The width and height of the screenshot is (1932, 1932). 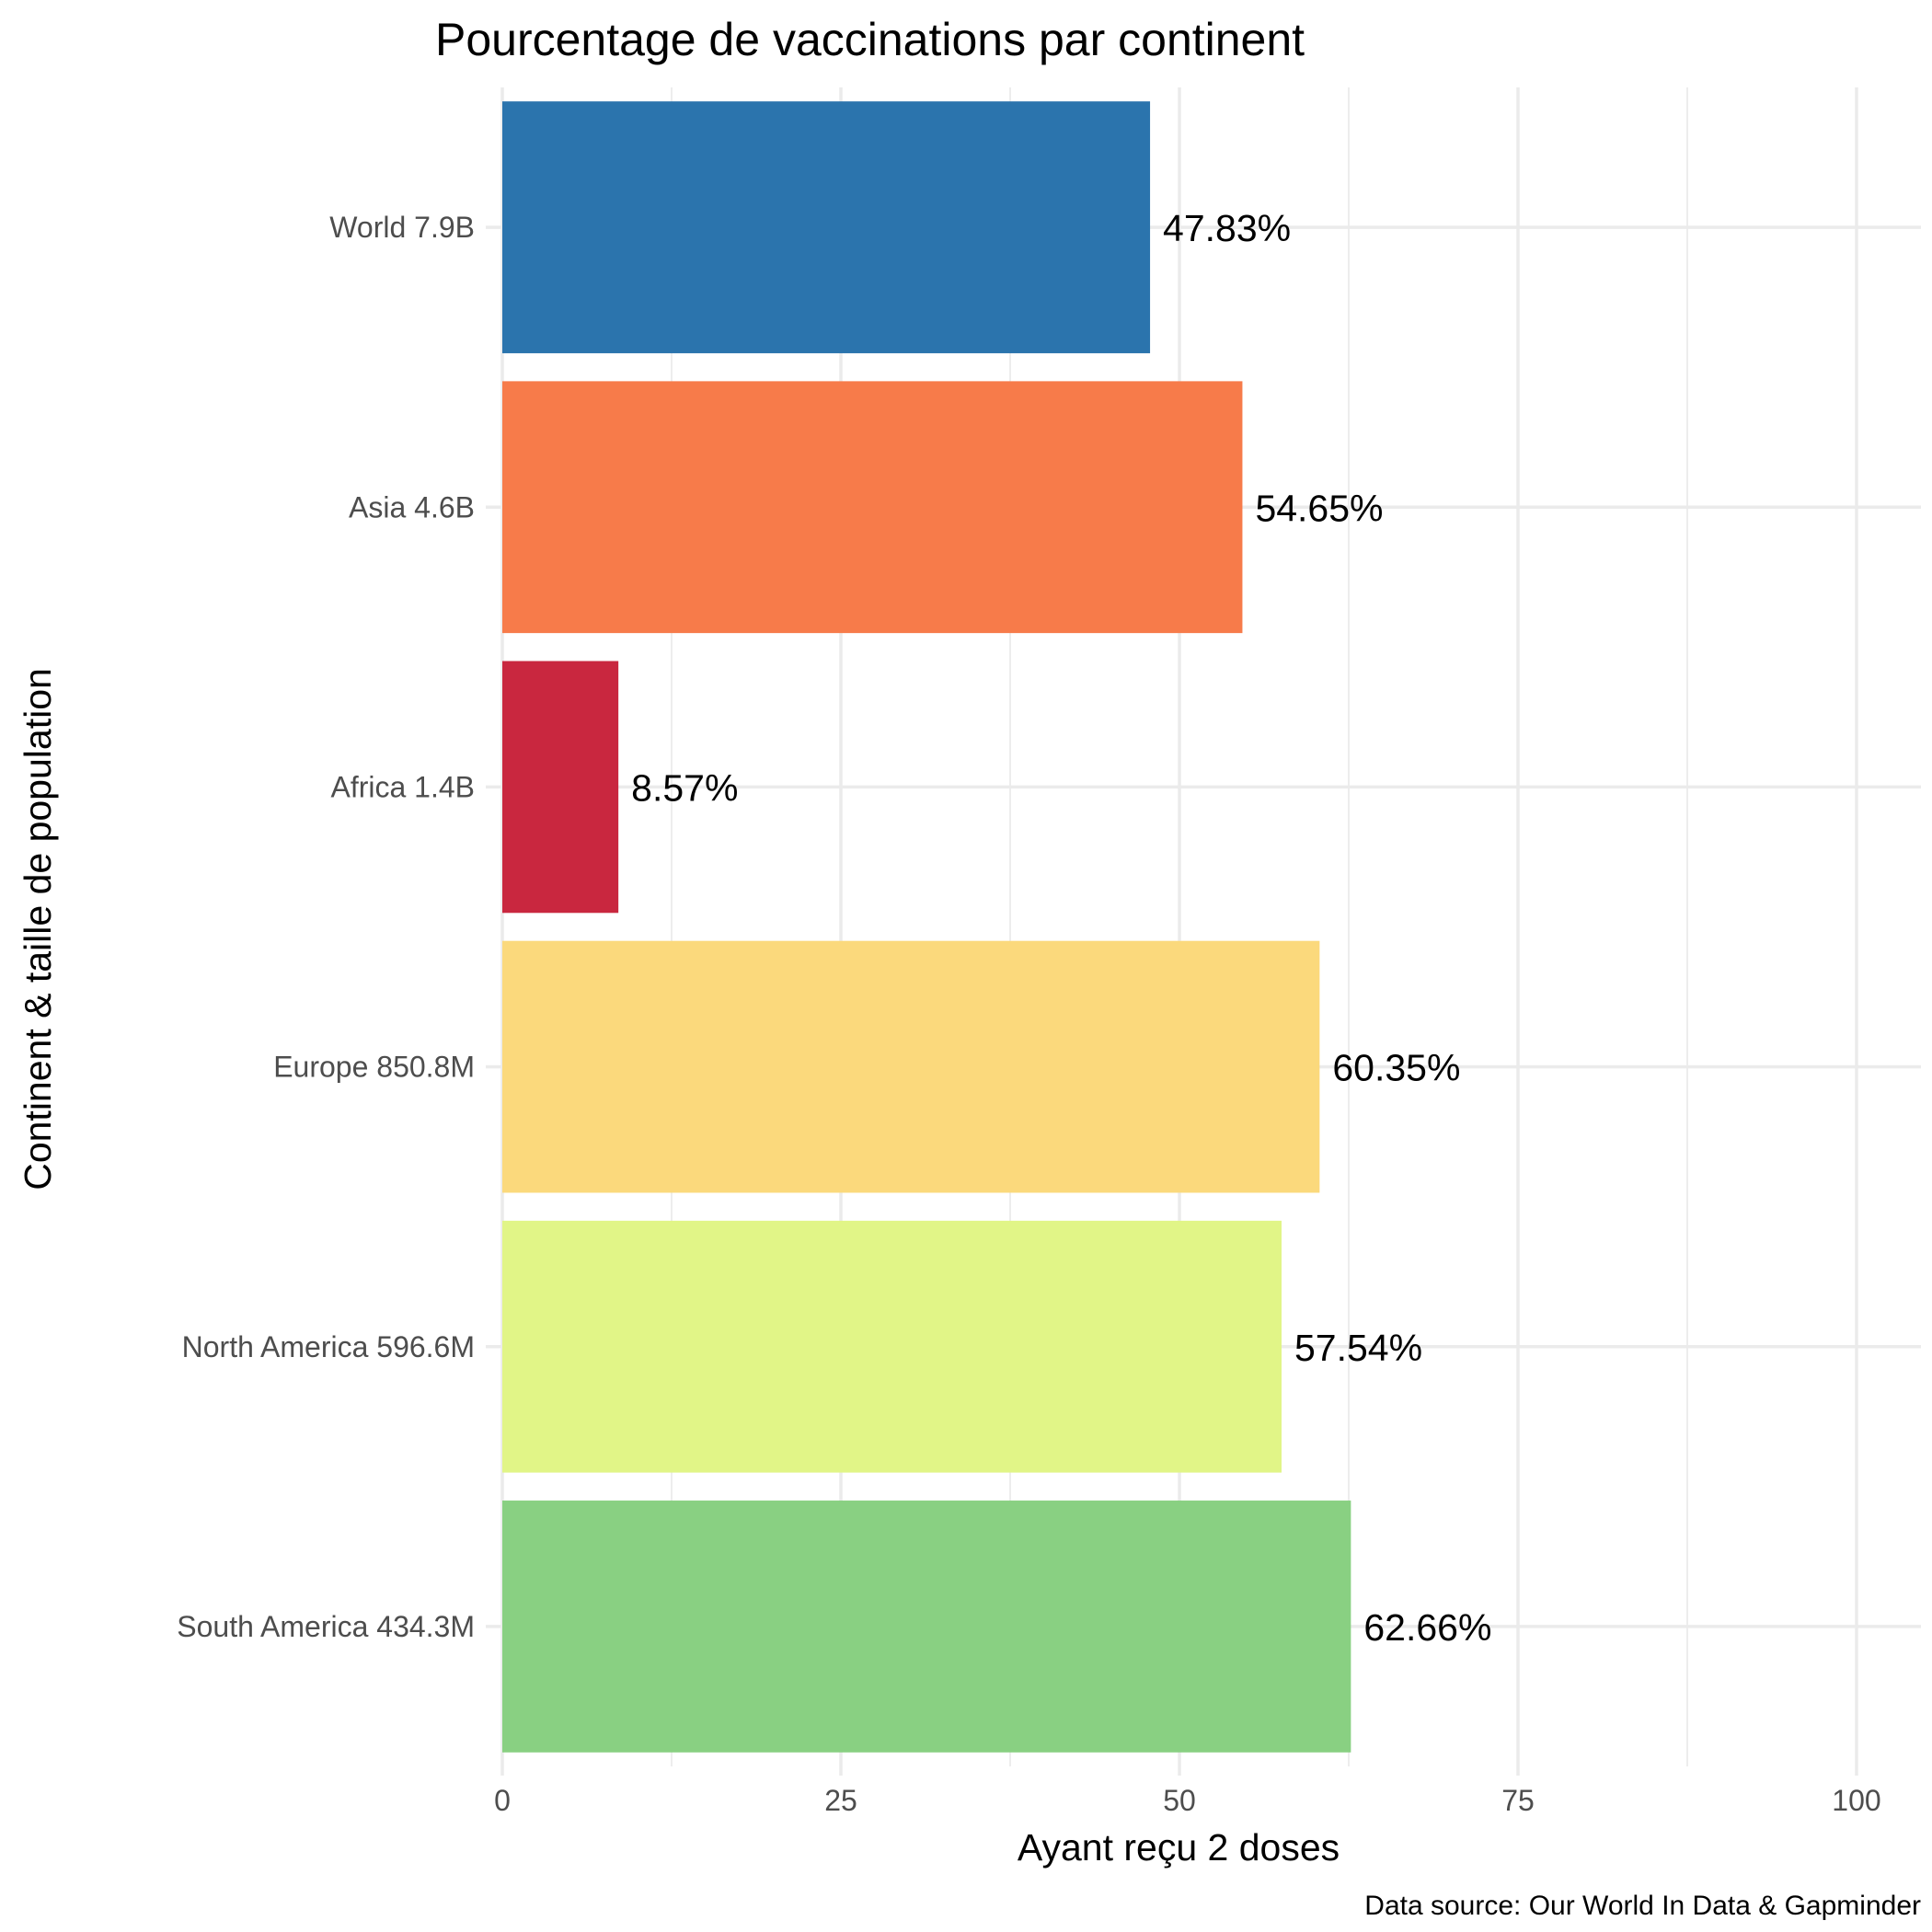 I want to click on x-tick-label: 75, so click(x=1518, y=1800).